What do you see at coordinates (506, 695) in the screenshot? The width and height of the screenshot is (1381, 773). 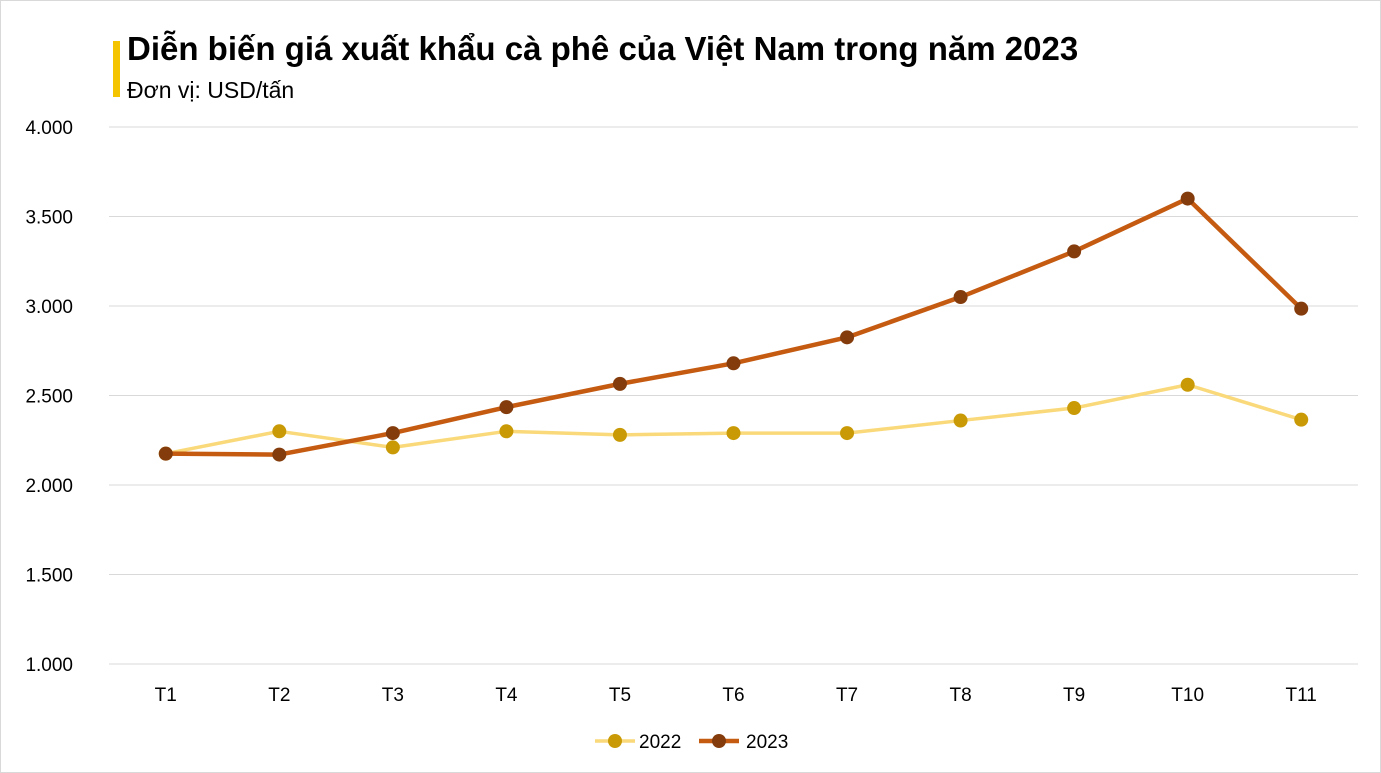 I see `x-tick-label: T4` at bounding box center [506, 695].